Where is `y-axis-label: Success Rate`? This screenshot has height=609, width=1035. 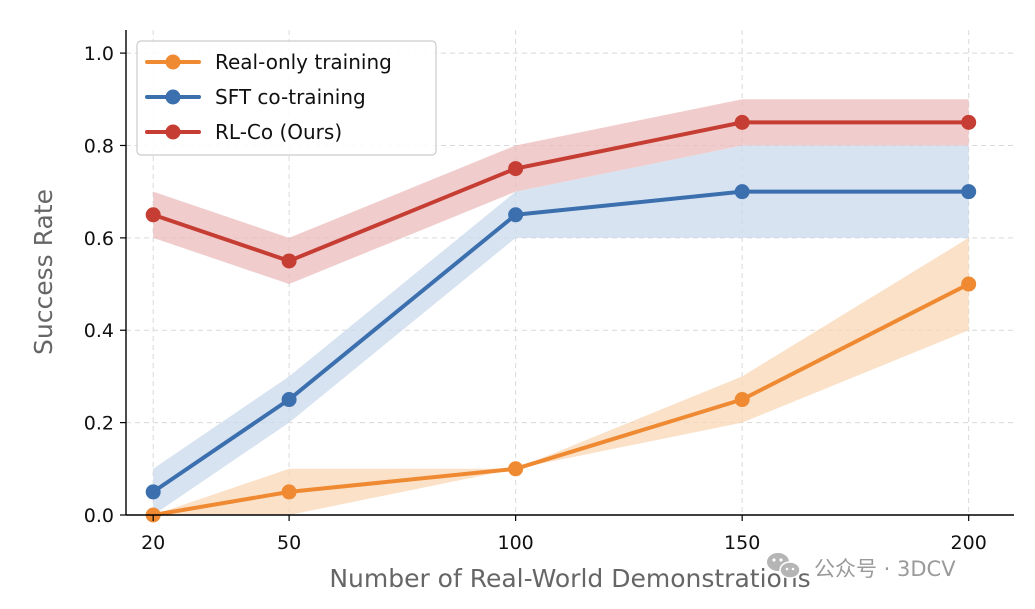 y-axis-label: Success Rate is located at coordinates (43, 272).